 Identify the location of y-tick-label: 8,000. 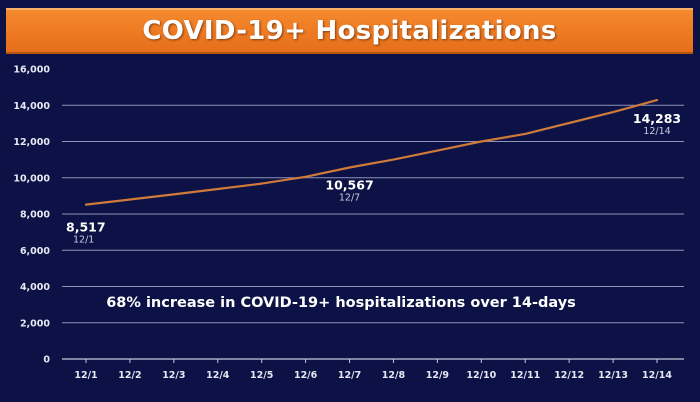
(35, 215).